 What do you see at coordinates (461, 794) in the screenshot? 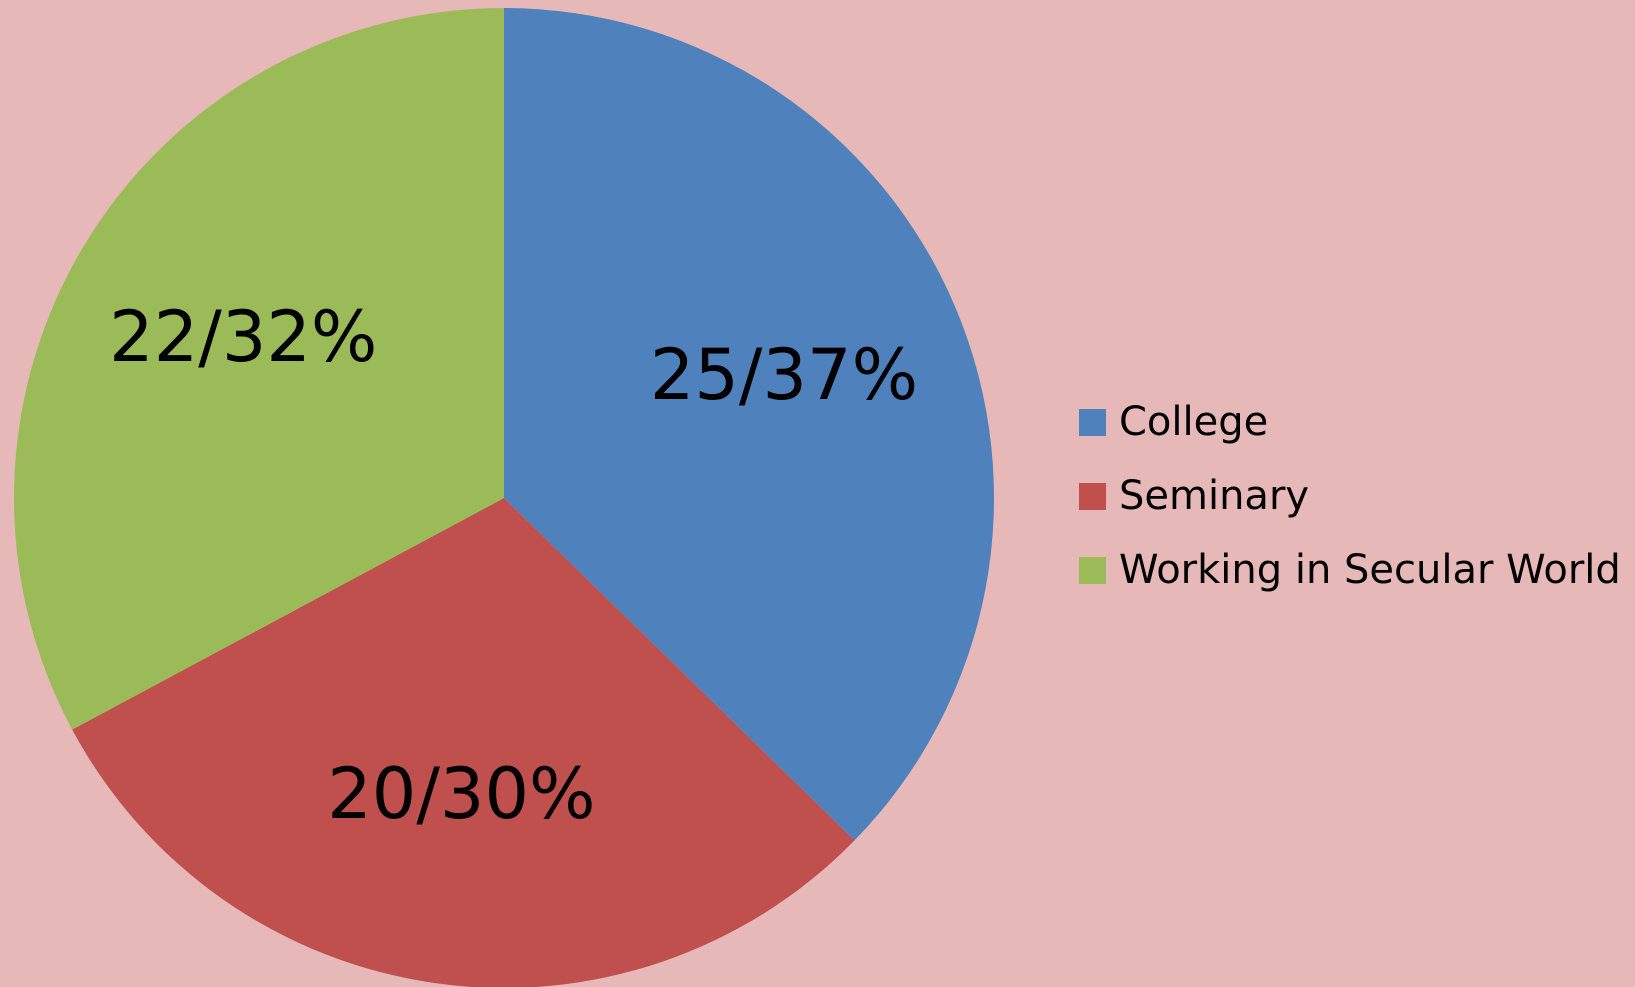
I see `data-label: 20/30%` at bounding box center [461, 794].